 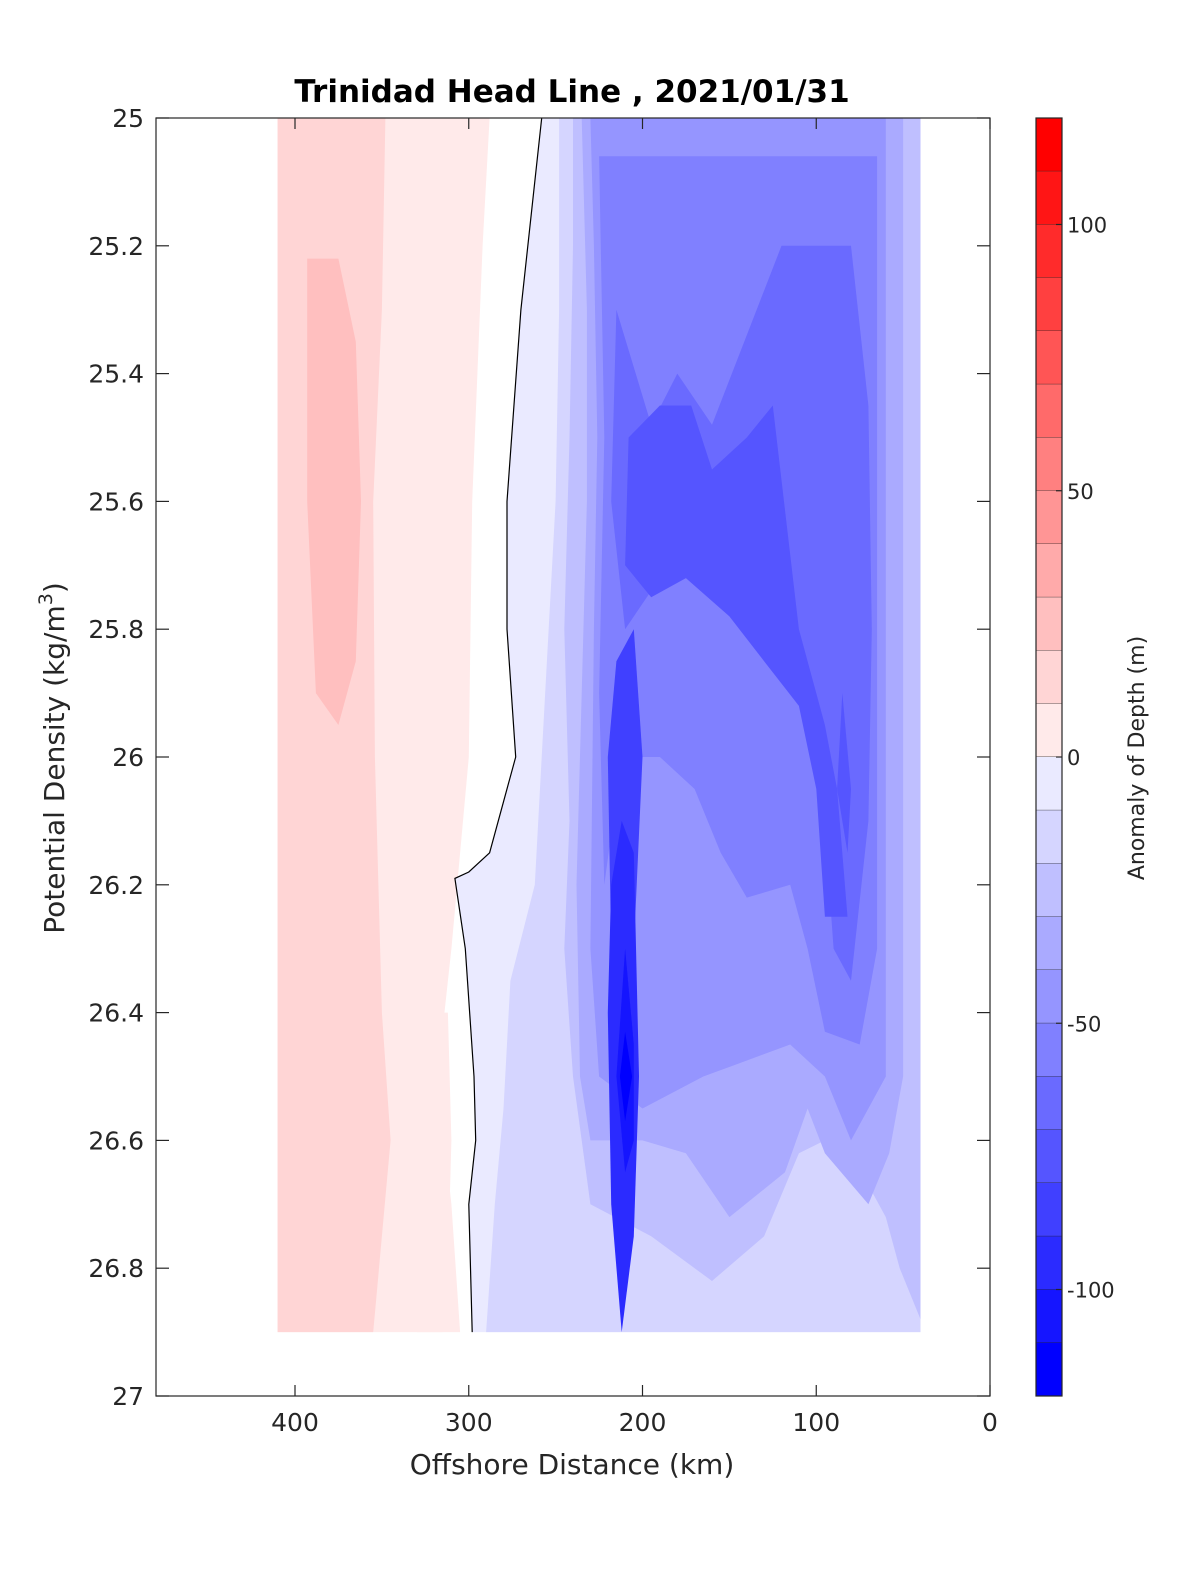 I want to click on colorbar-ticks: 100 50 0 -50 -100, so click(x=1085, y=758).